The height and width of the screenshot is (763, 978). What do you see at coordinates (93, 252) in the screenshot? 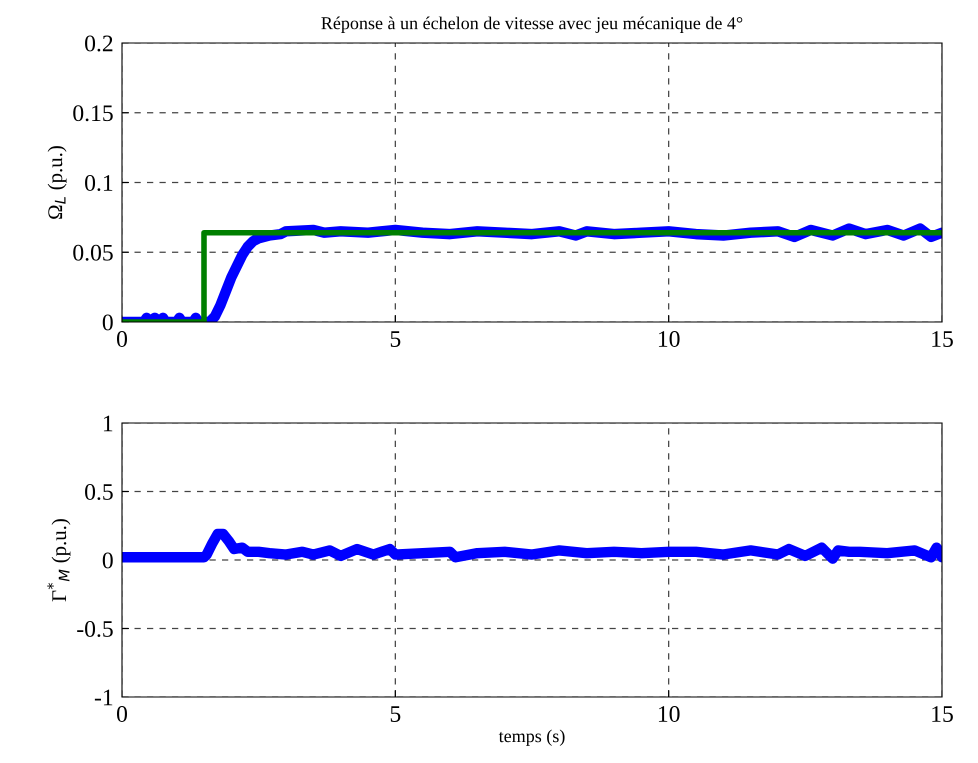
I see `y-tick-label: 0.05` at bounding box center [93, 252].